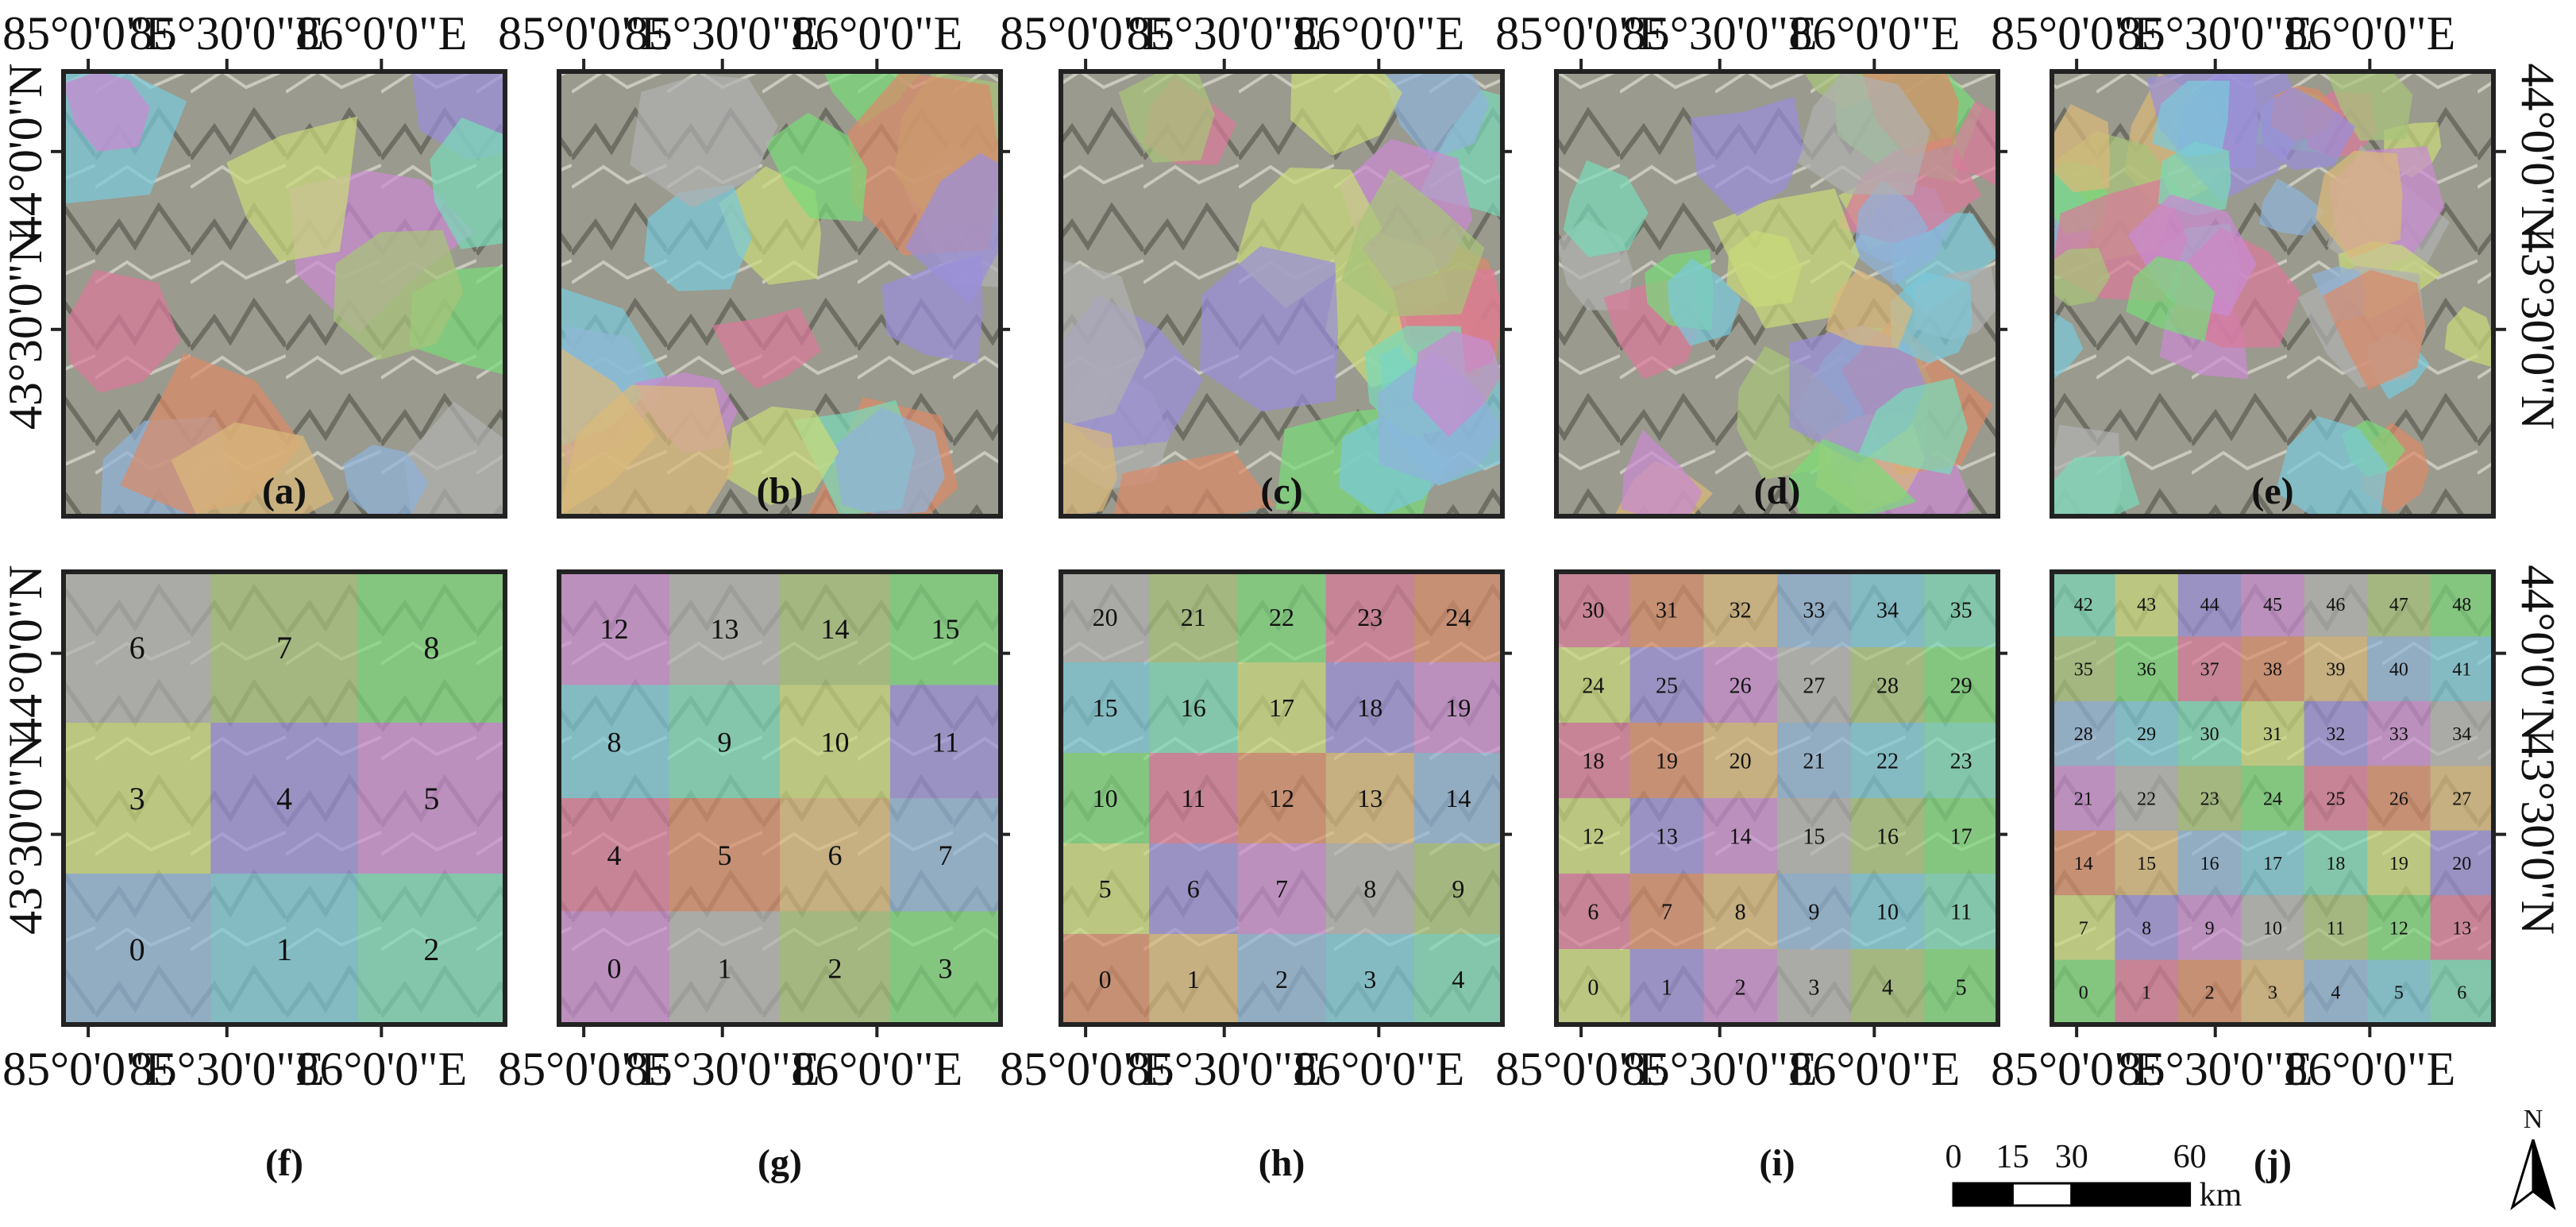 Image resolution: width=2576 pixels, height=1227 pixels. Describe the element at coordinates (1887, 836) in the screenshot. I see `grid-cell-number: 16` at that location.